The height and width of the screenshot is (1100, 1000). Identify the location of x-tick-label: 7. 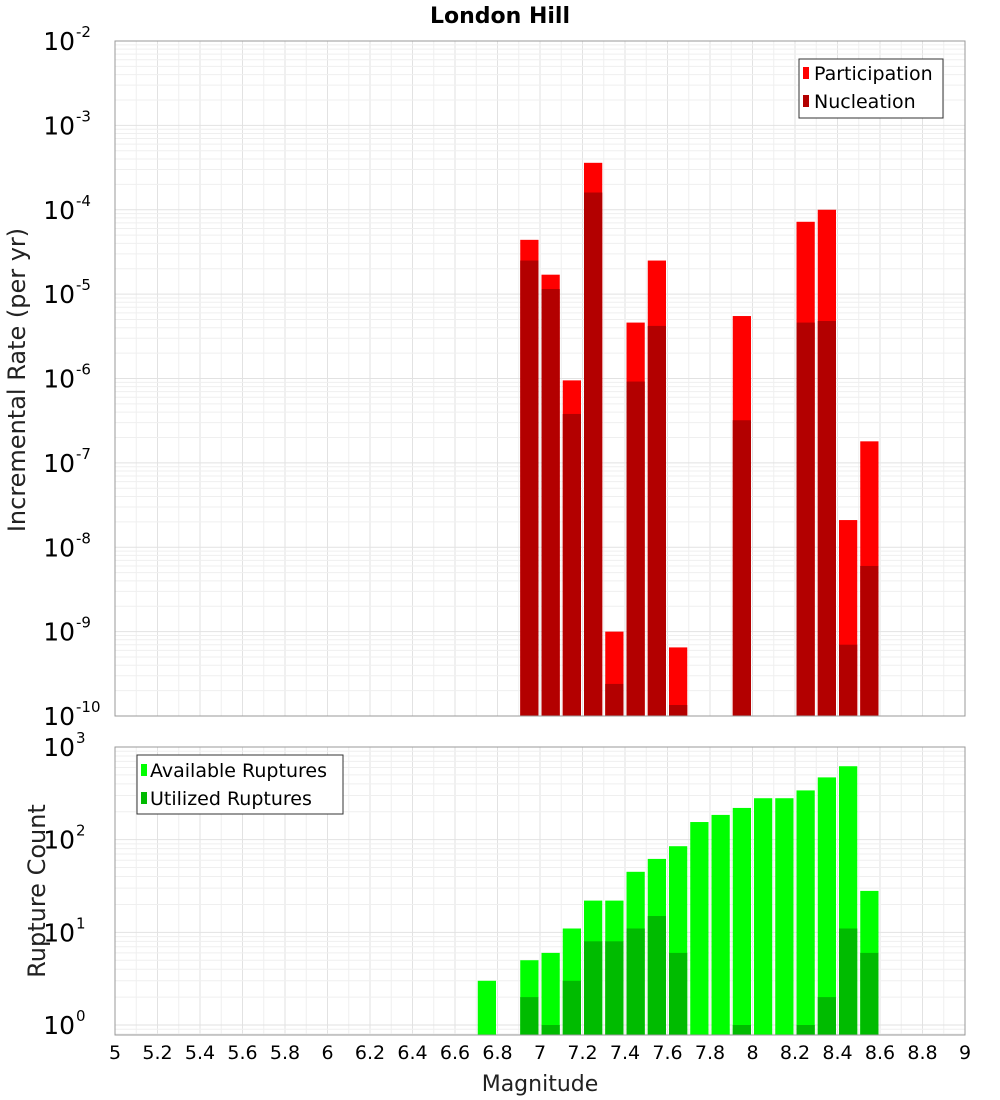
(540, 1053).